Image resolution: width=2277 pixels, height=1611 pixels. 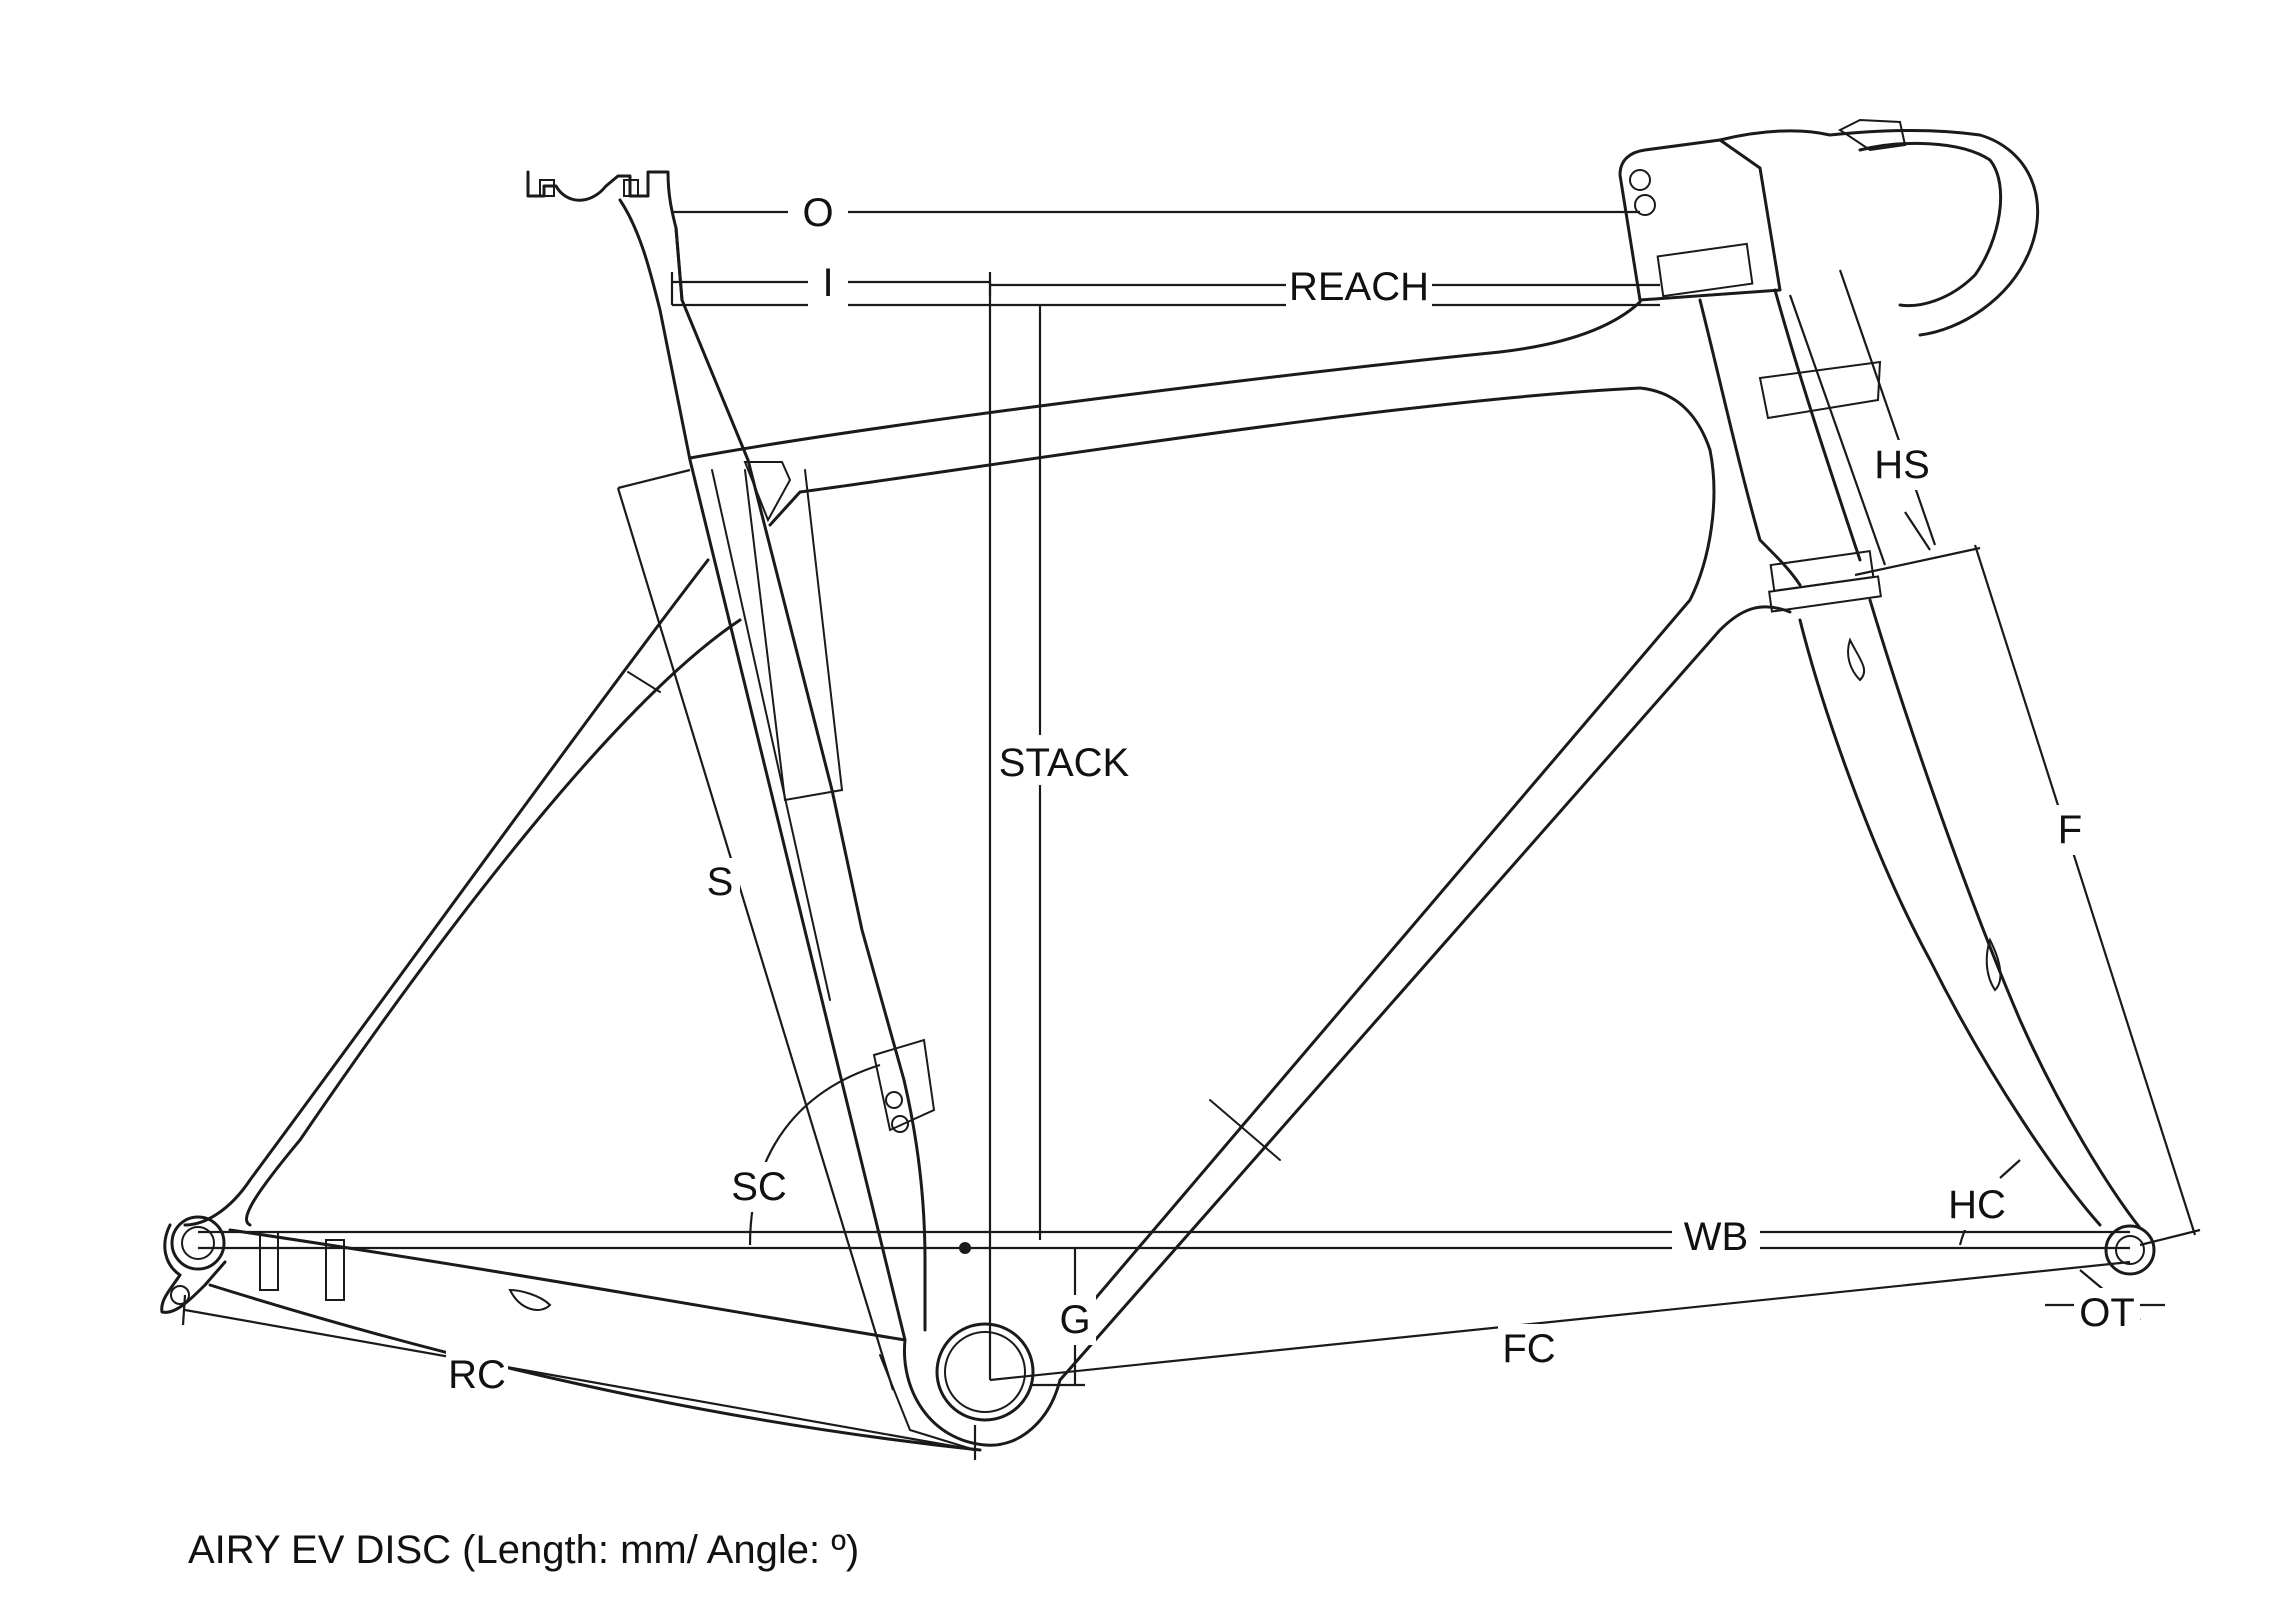 What do you see at coordinates (712, 344) in the screenshot?
I see `seatpost-rear` at bounding box center [712, 344].